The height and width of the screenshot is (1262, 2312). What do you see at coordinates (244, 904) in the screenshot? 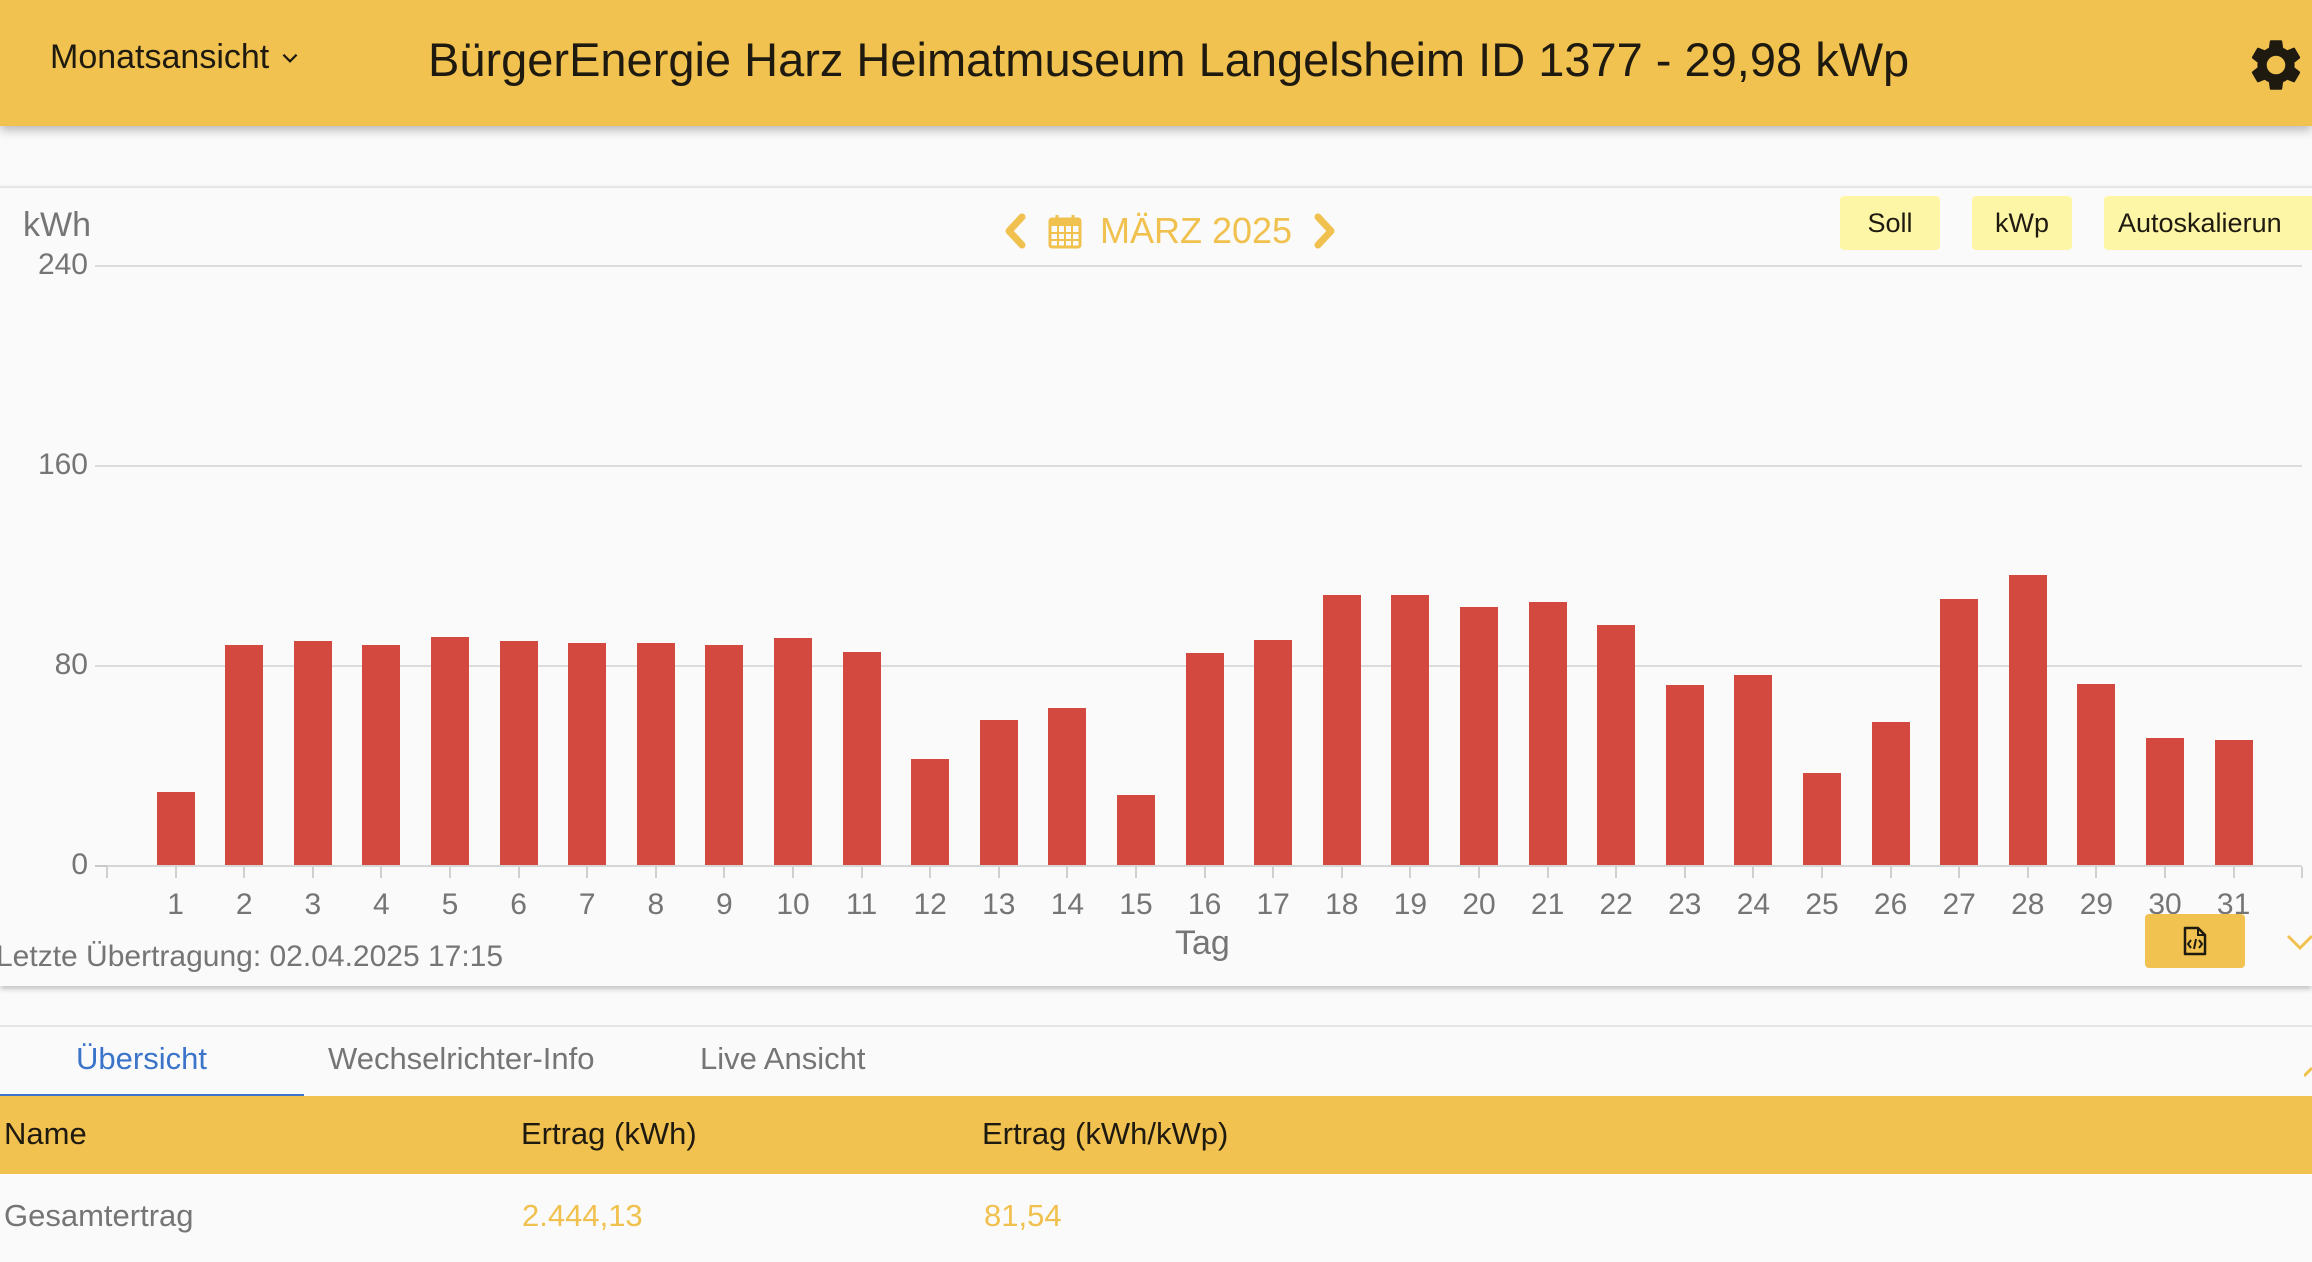
I see `x-tick-label: 2` at bounding box center [244, 904].